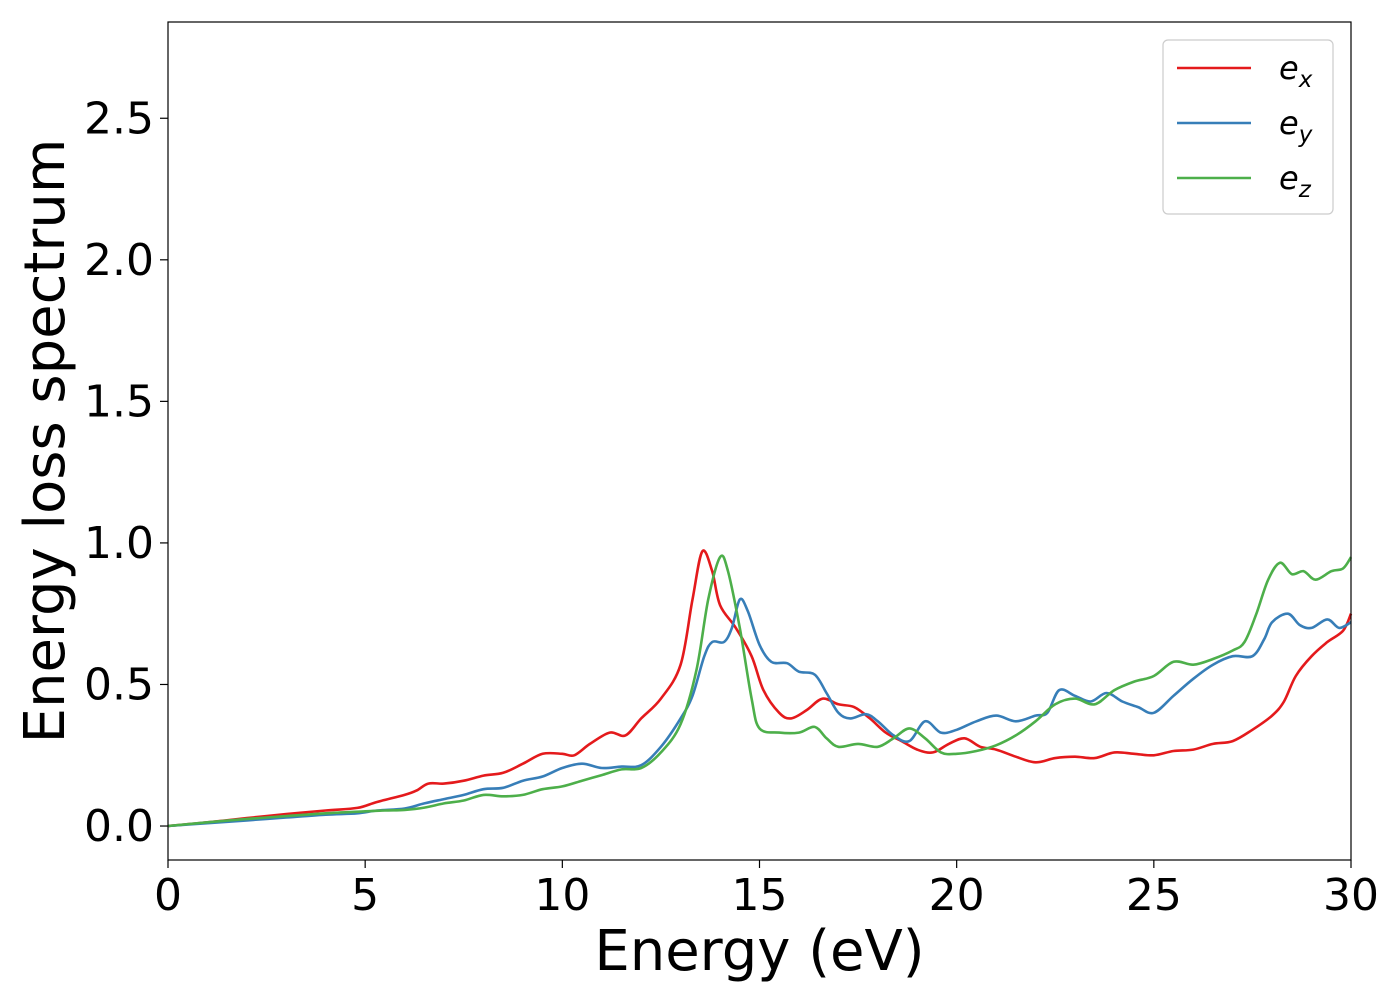 The width and height of the screenshot is (1400, 1000). What do you see at coordinates (119, 543) in the screenshot?
I see `y-tick-label: 1.0` at bounding box center [119, 543].